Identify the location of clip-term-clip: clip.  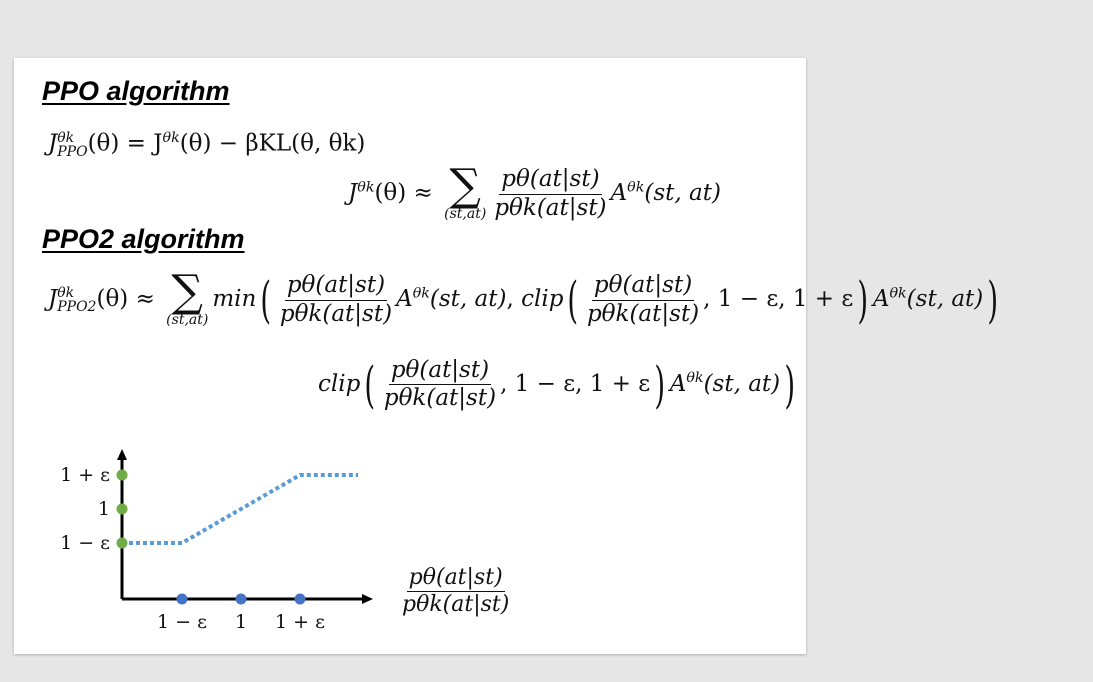
(339, 383).